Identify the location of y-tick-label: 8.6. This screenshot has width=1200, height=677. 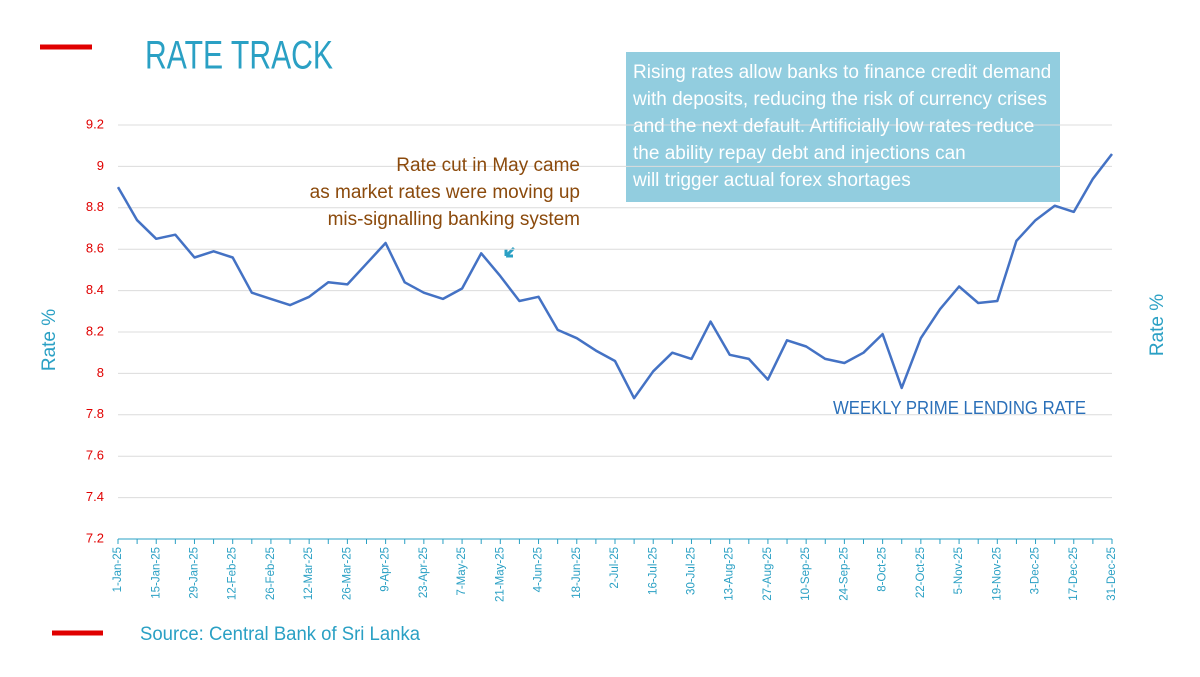
(95, 248).